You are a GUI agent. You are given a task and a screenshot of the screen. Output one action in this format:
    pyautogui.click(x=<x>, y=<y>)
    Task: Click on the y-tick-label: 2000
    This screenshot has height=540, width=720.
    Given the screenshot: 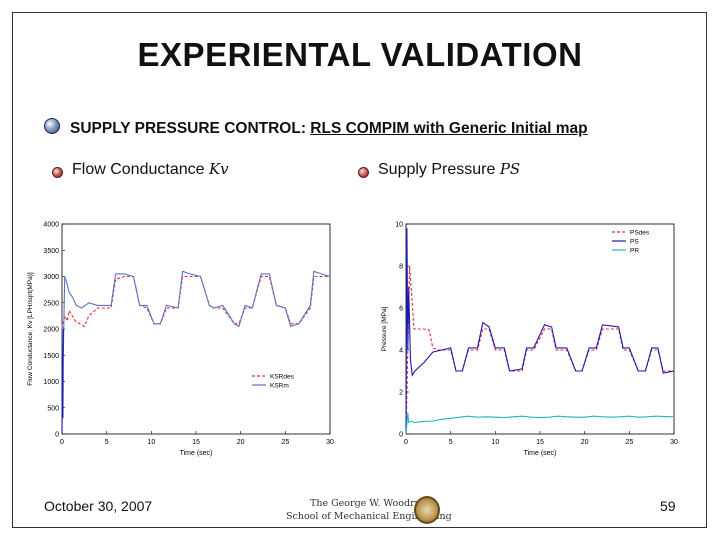 What is the action you would take?
    pyautogui.click(x=51, y=330)
    